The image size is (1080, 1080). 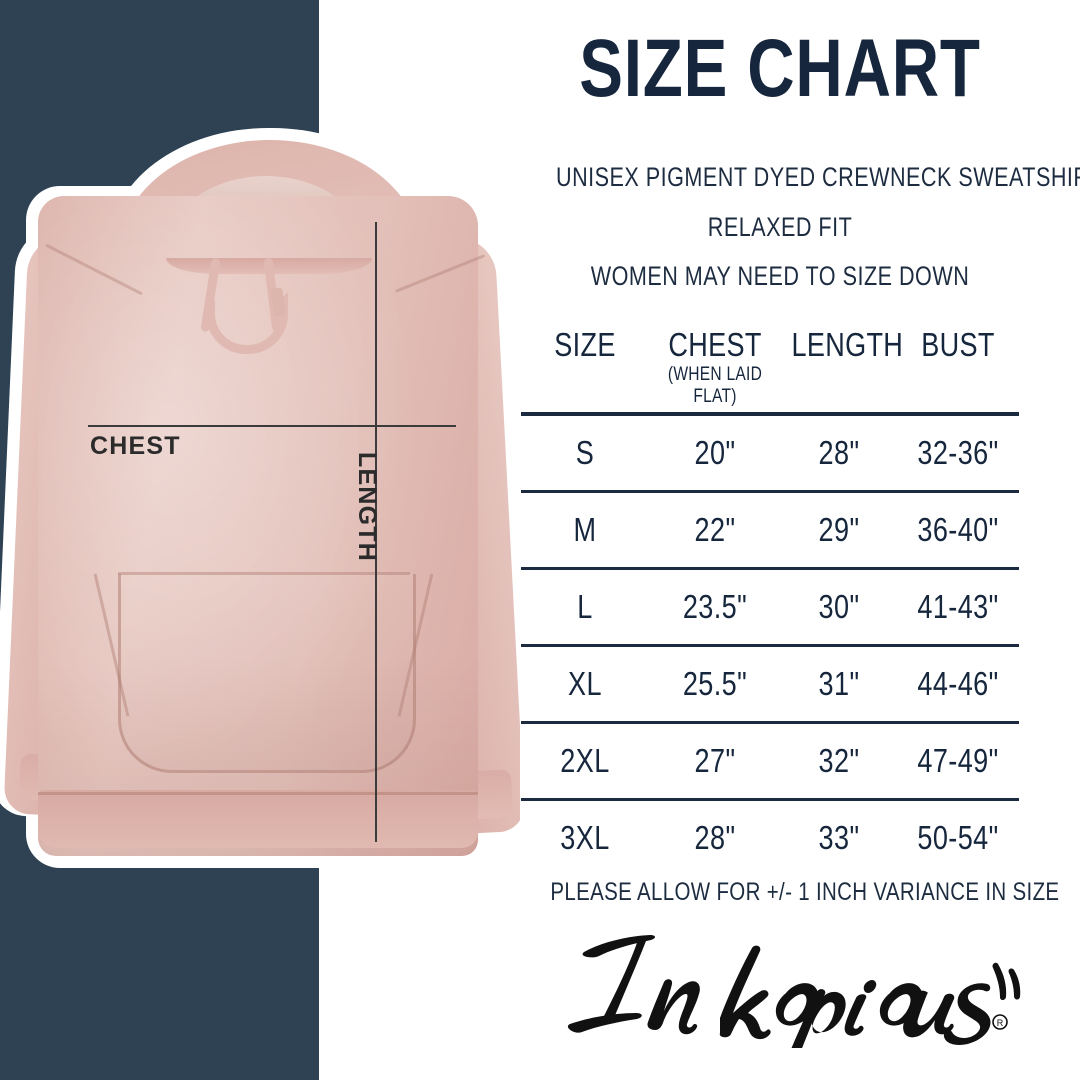 I want to click on chest-note-spacer-right, so click(x=958, y=389).